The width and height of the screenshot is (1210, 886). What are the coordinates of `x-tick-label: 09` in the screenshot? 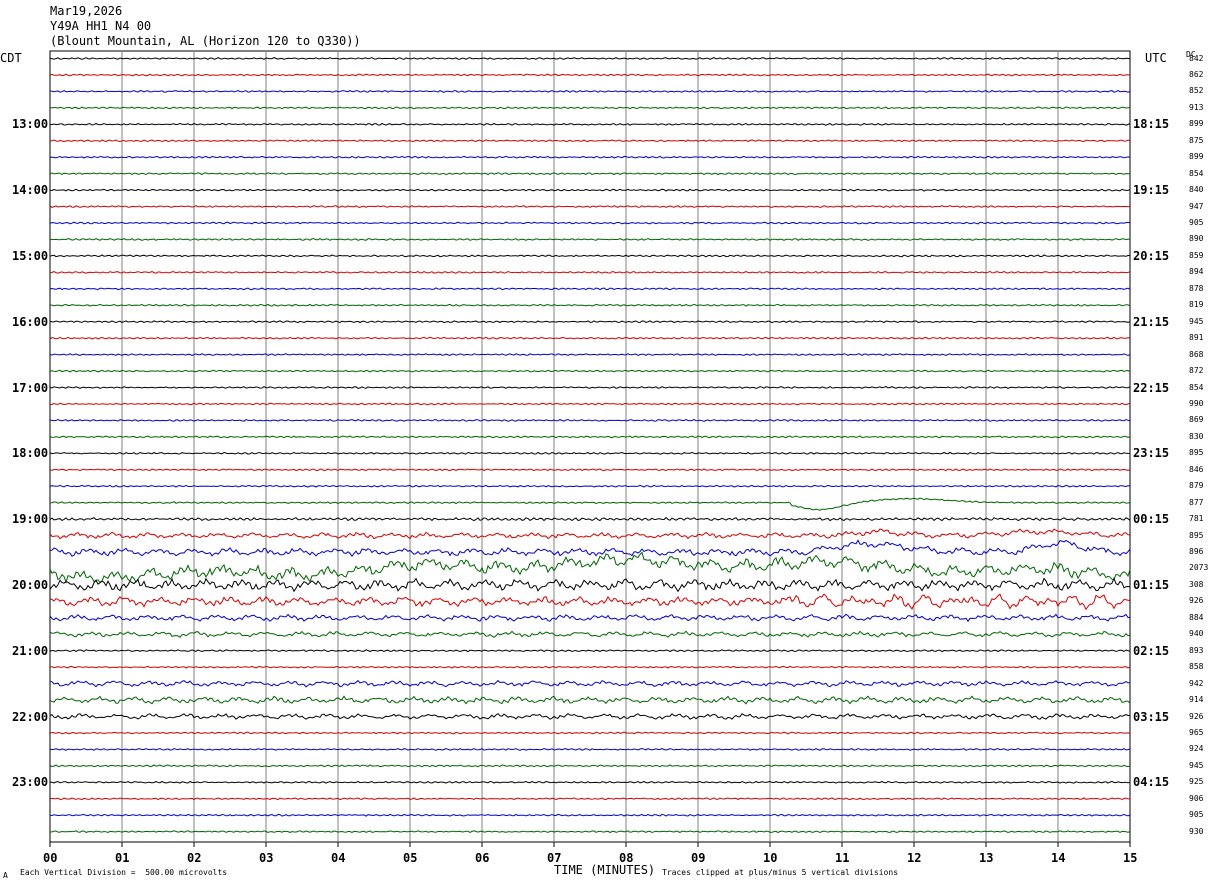 It's located at (698, 858).